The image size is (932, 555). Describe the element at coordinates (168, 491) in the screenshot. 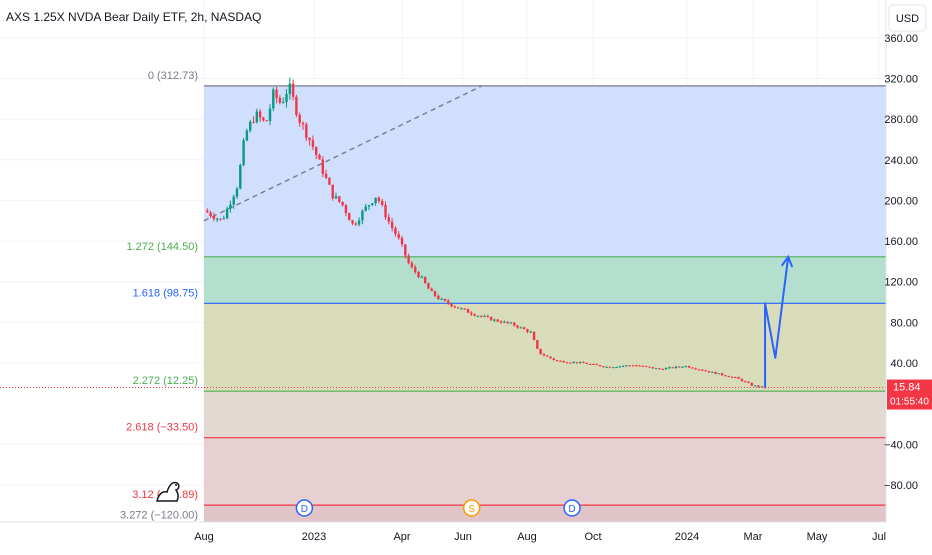

I see `watermark-logo` at that location.